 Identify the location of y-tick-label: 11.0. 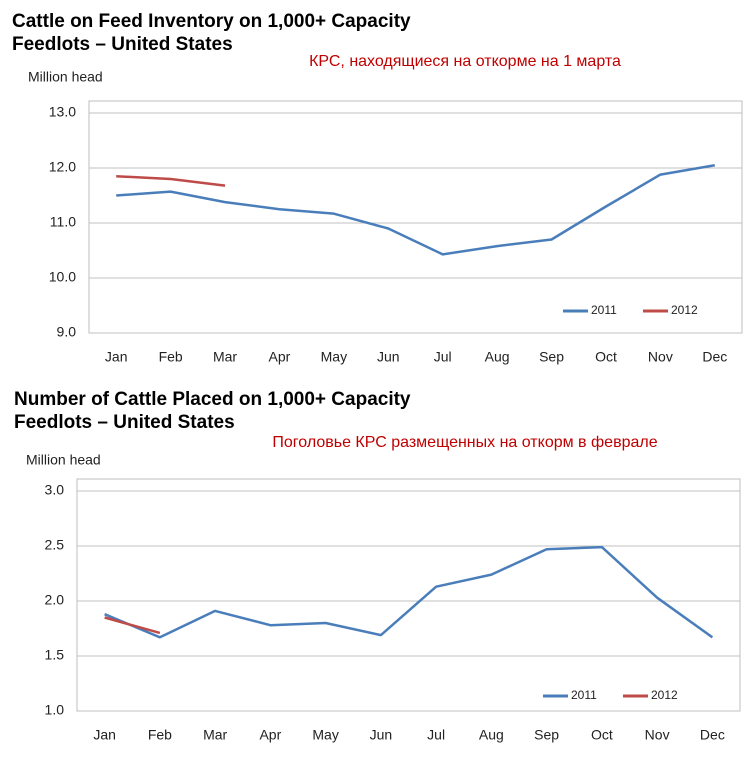
(63, 222).